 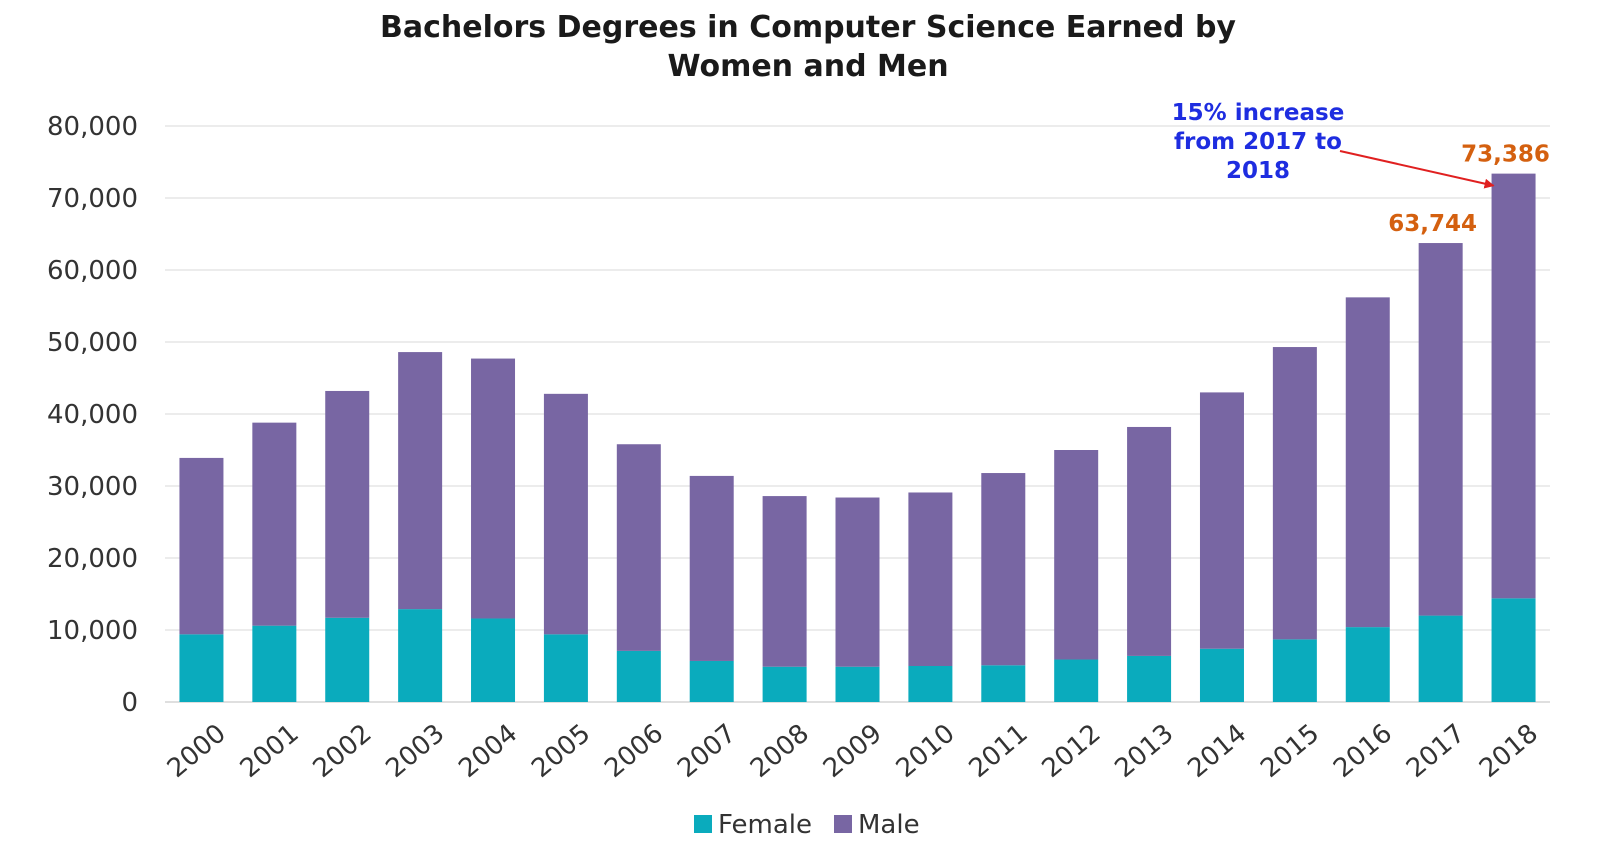 I want to click on annotations: 63,744 73,386 15% increase from 2017 to 2018, so click(x=1361, y=168).